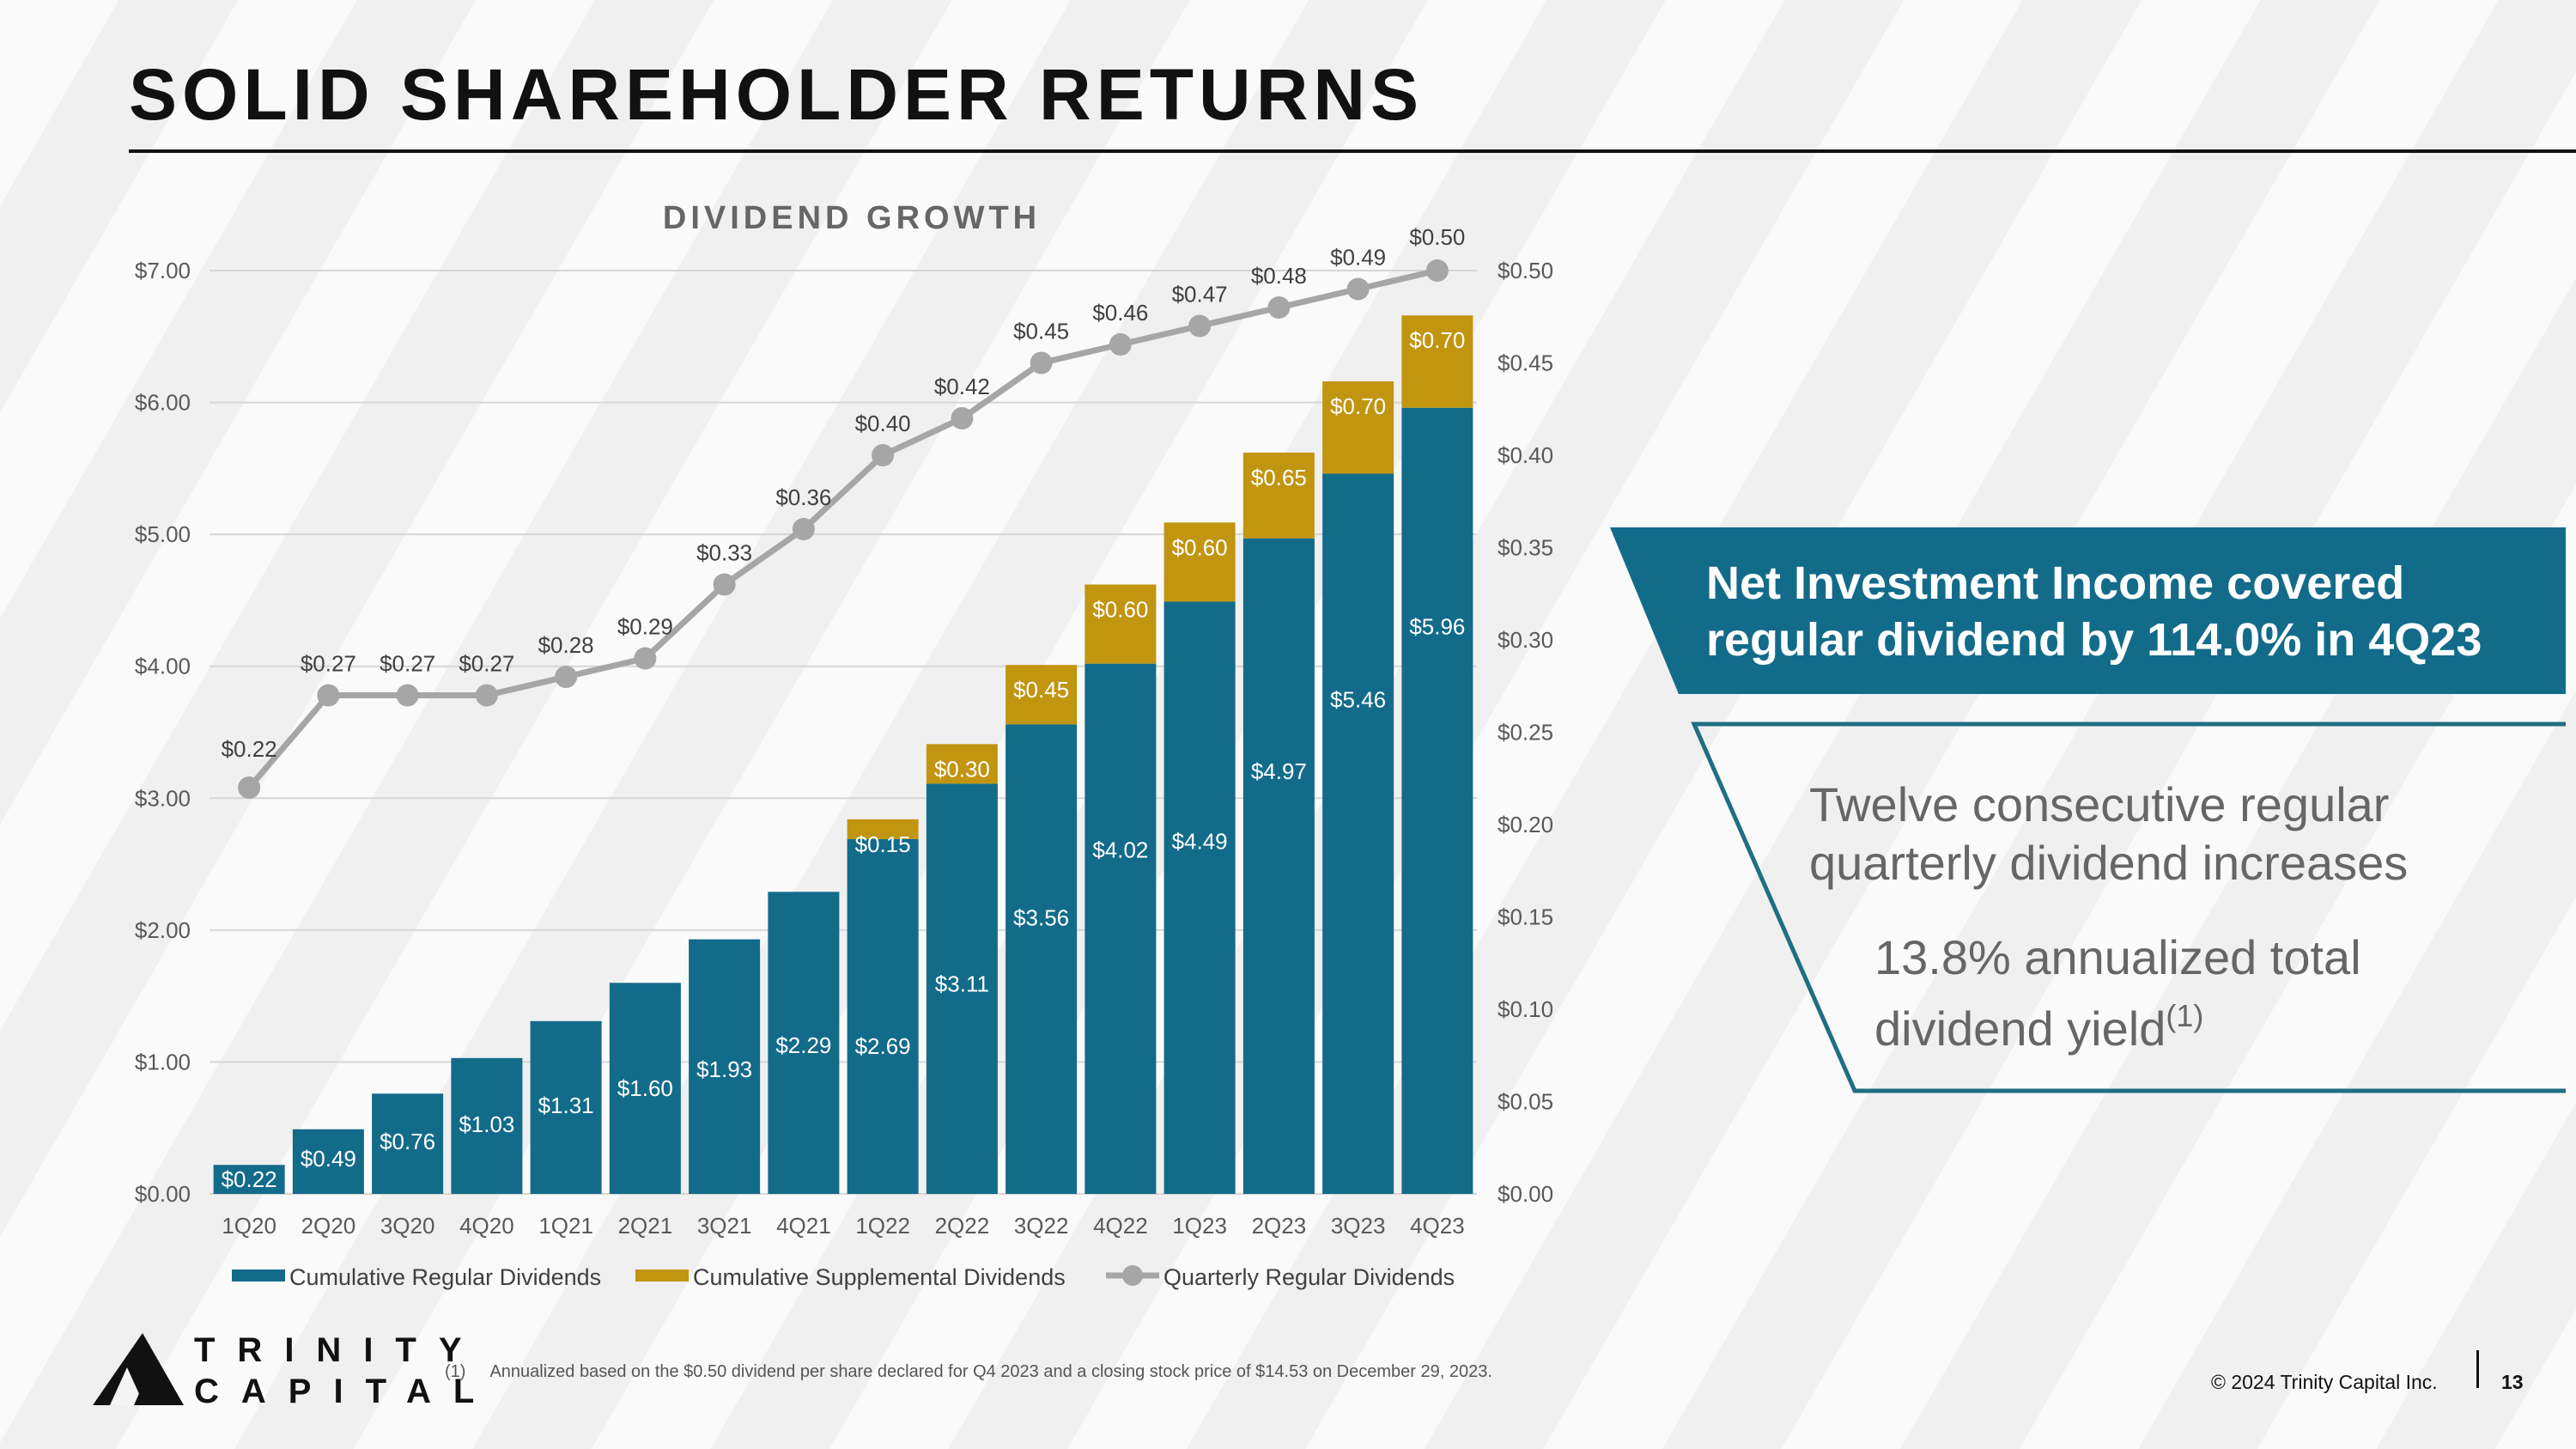 The height and width of the screenshot is (1449, 2576). What do you see at coordinates (962, 769) in the screenshot?
I see `supplemental-data-label: $0.30` at bounding box center [962, 769].